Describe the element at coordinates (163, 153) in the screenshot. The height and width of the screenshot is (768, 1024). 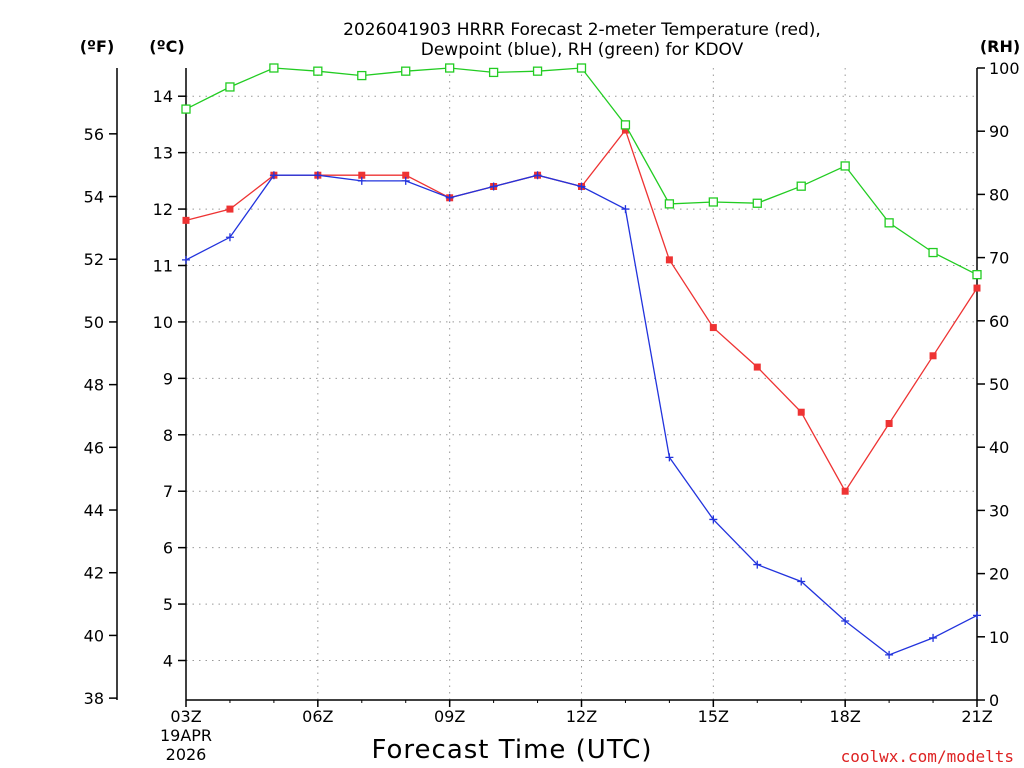
I see `celsius-tick-label: 13` at that location.